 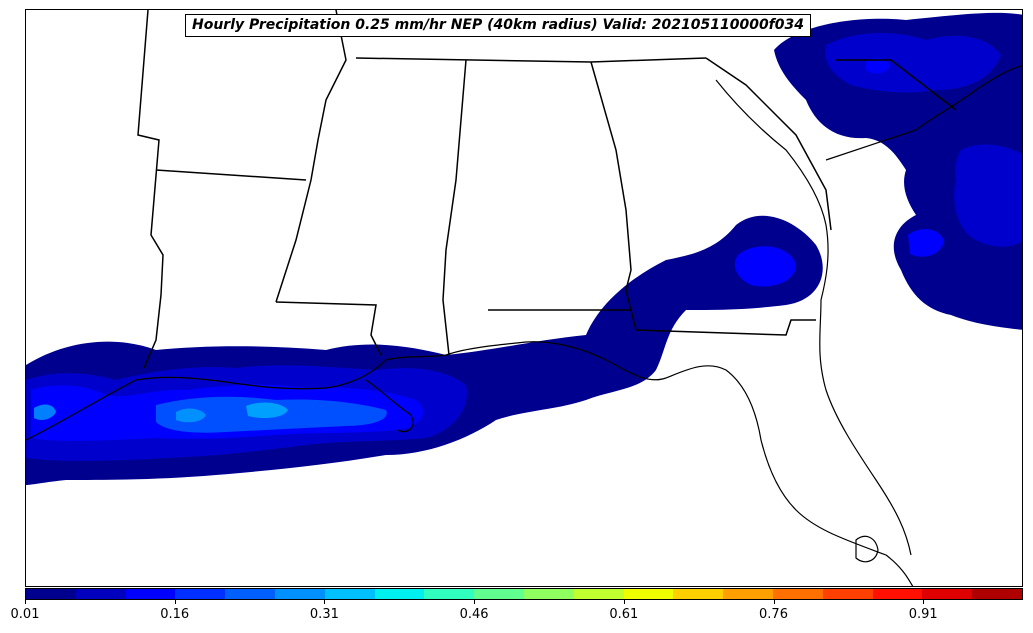 I want to click on colorbar, so click(x=524, y=594).